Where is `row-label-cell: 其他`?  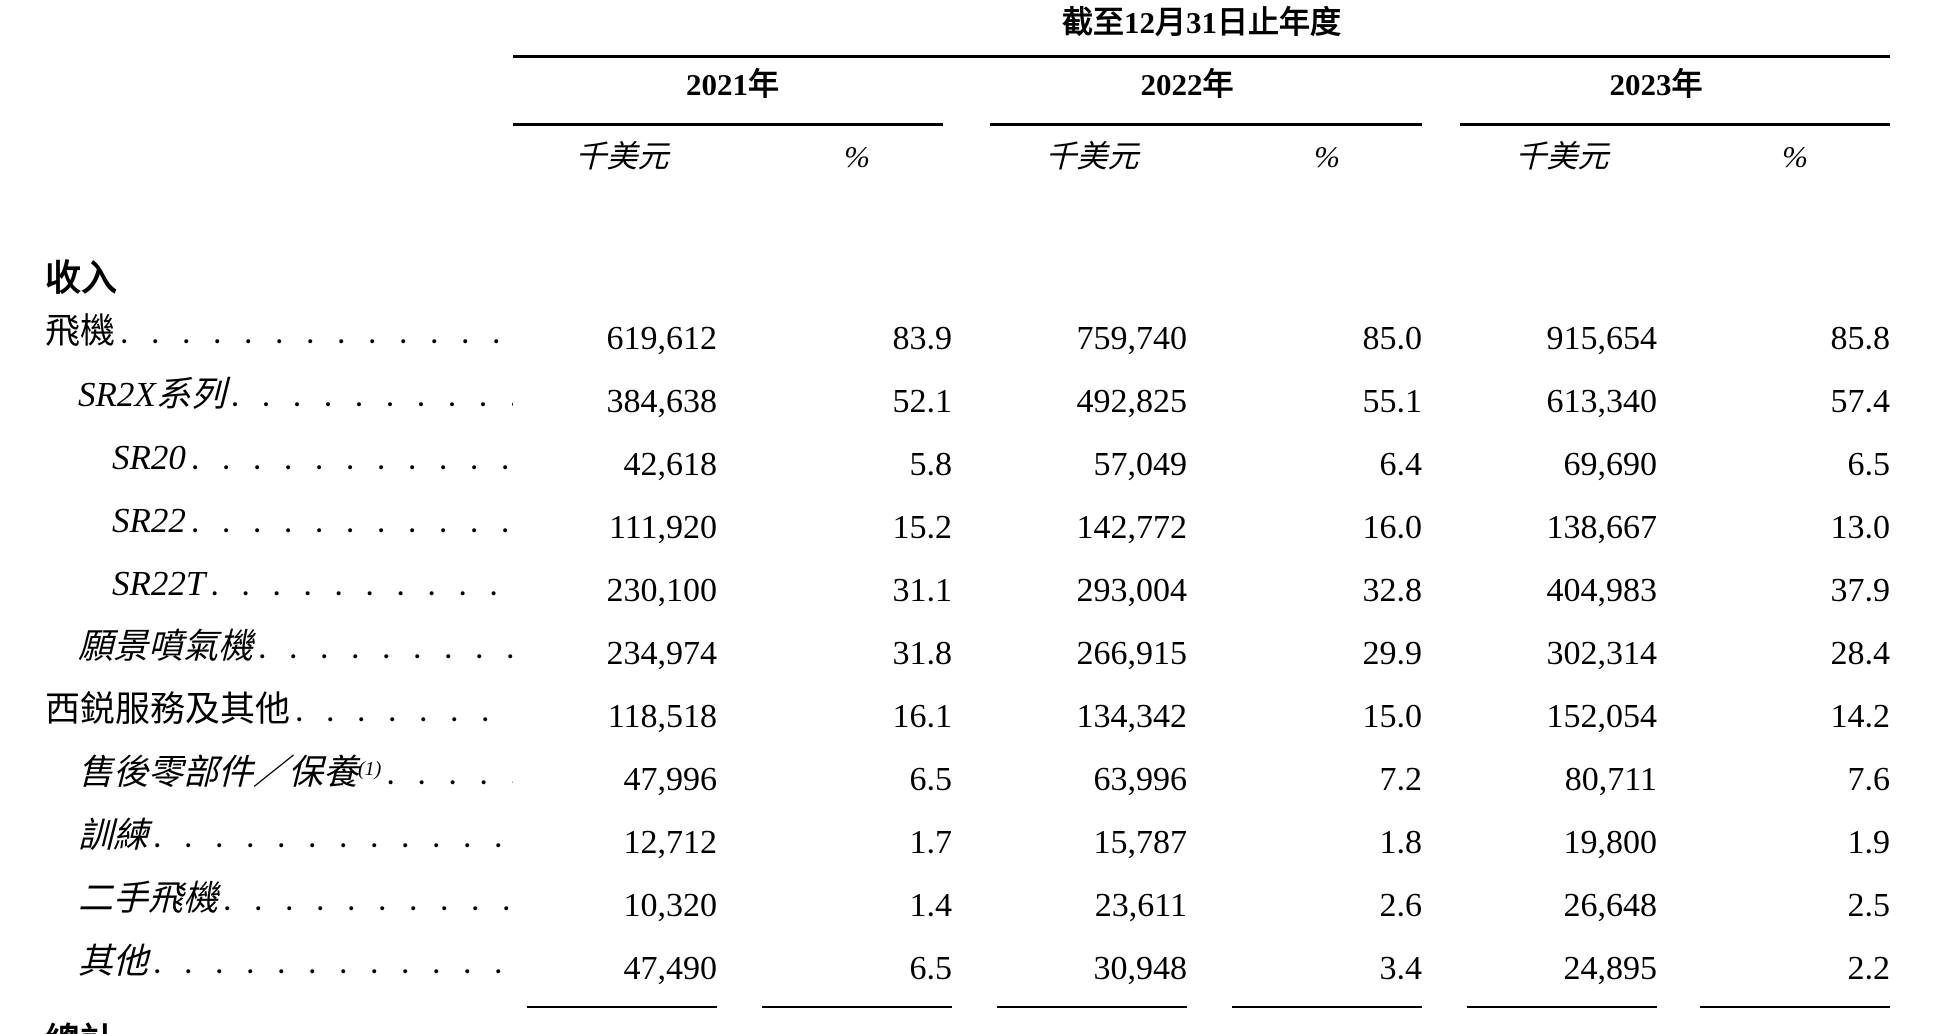
row-label-cell: 其他 is located at coordinates (279, 965).